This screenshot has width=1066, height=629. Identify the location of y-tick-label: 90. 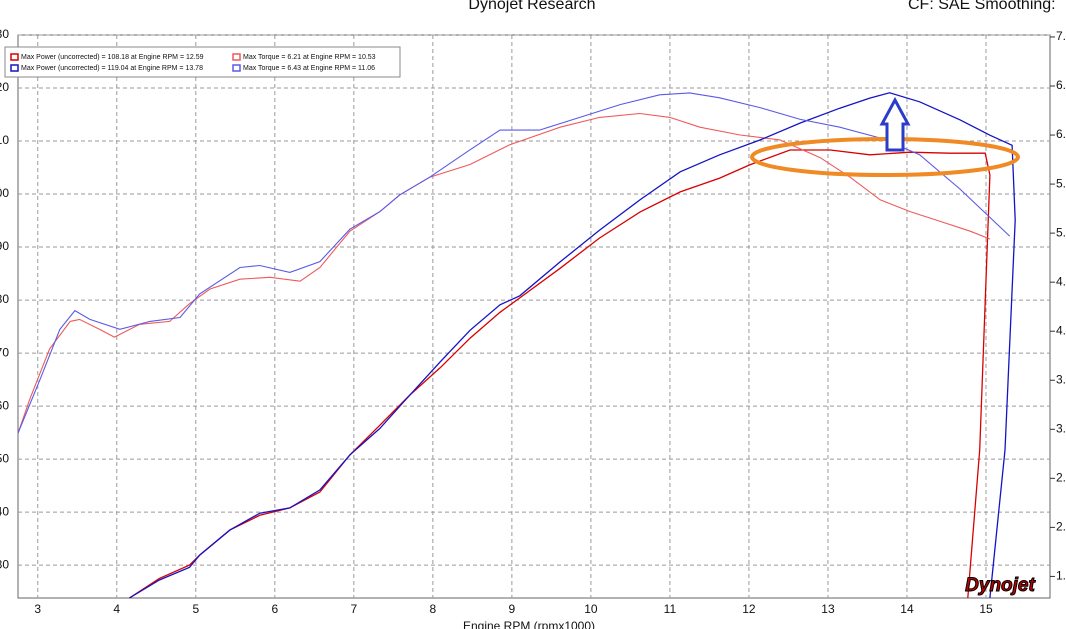
(4, 246).